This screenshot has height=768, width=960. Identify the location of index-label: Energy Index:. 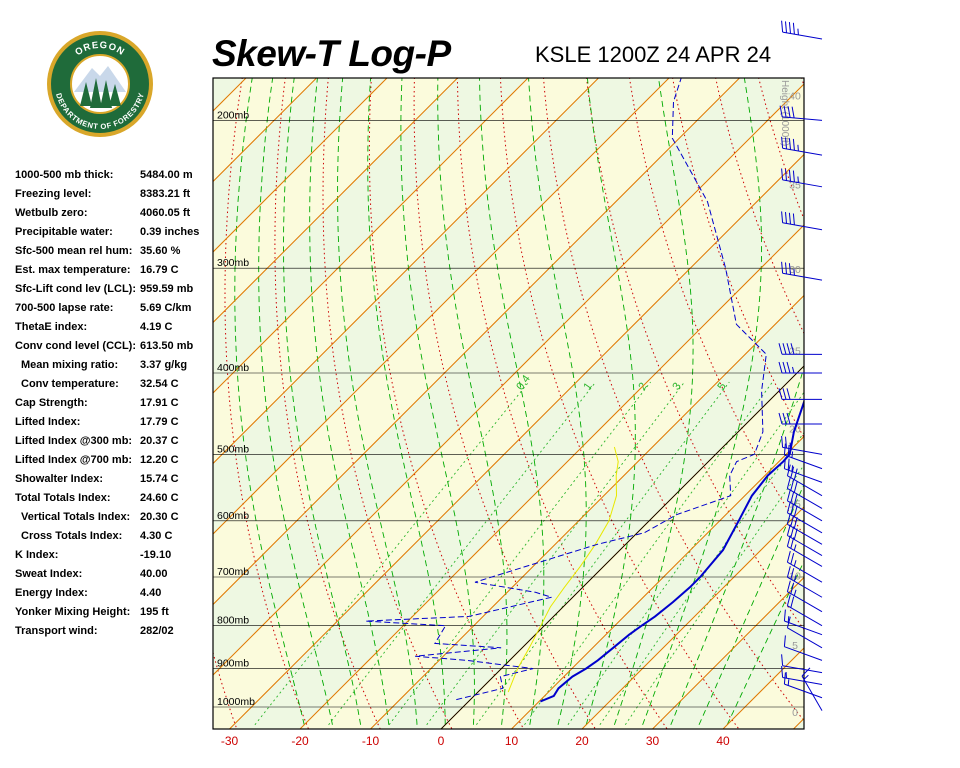
(51, 593).